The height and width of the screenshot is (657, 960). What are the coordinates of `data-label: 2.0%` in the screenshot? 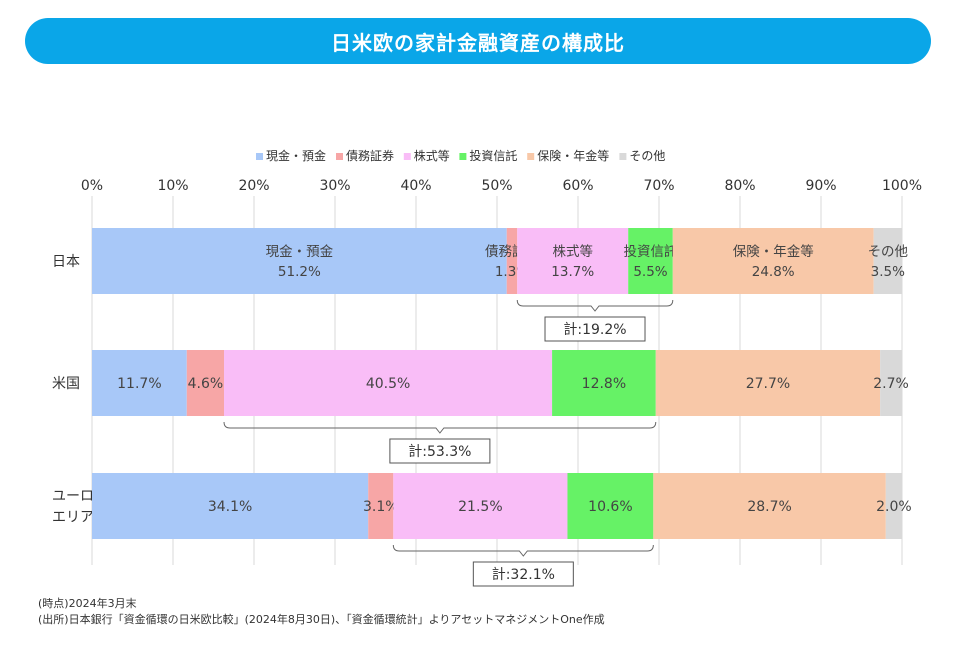 It's located at (894, 507).